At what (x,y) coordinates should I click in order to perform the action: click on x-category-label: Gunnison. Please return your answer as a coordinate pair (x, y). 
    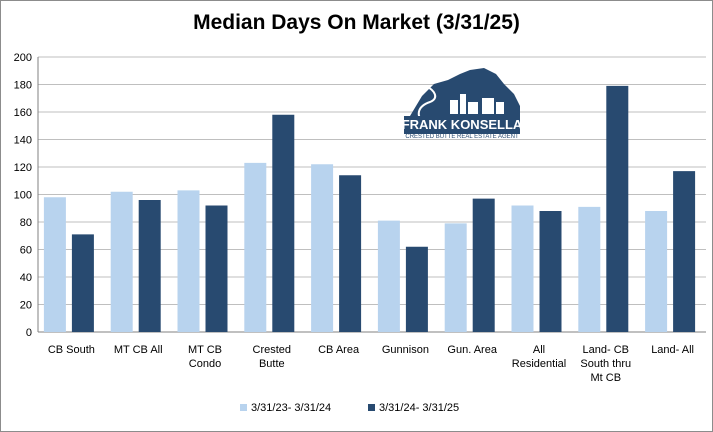
    Looking at the image, I should click on (405, 350).